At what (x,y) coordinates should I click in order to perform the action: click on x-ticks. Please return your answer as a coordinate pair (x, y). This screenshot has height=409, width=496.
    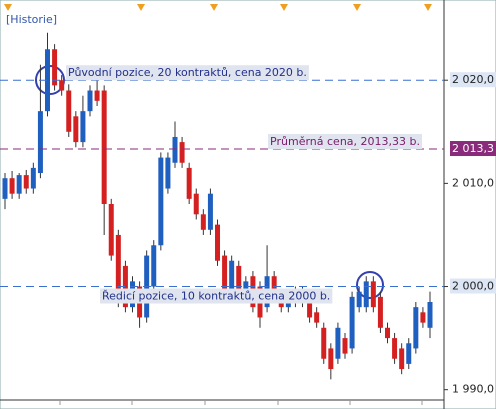
    Looking at the image, I should click on (241, 402).